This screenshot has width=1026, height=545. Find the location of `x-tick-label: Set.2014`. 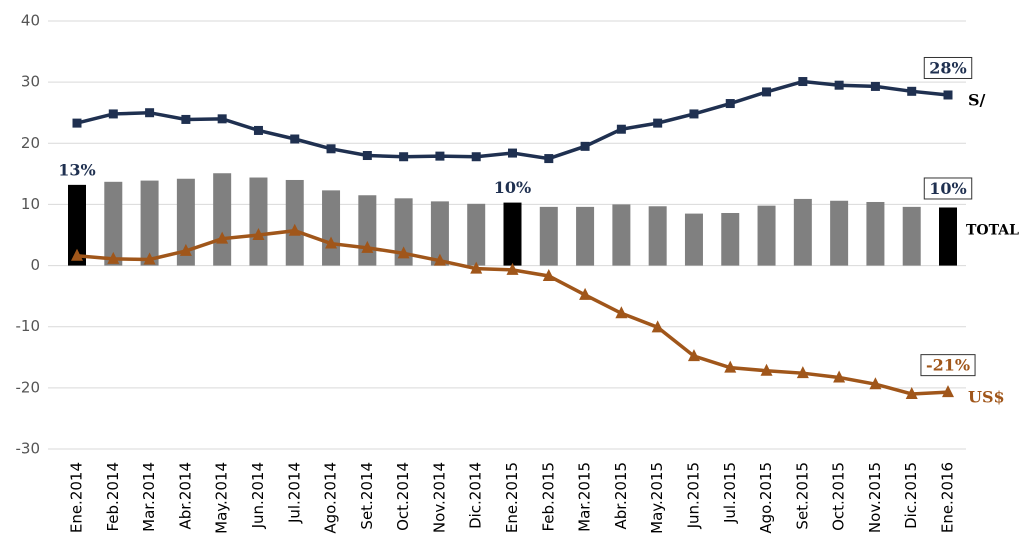

x-tick-label: Set.2014 is located at coordinates (367, 496).